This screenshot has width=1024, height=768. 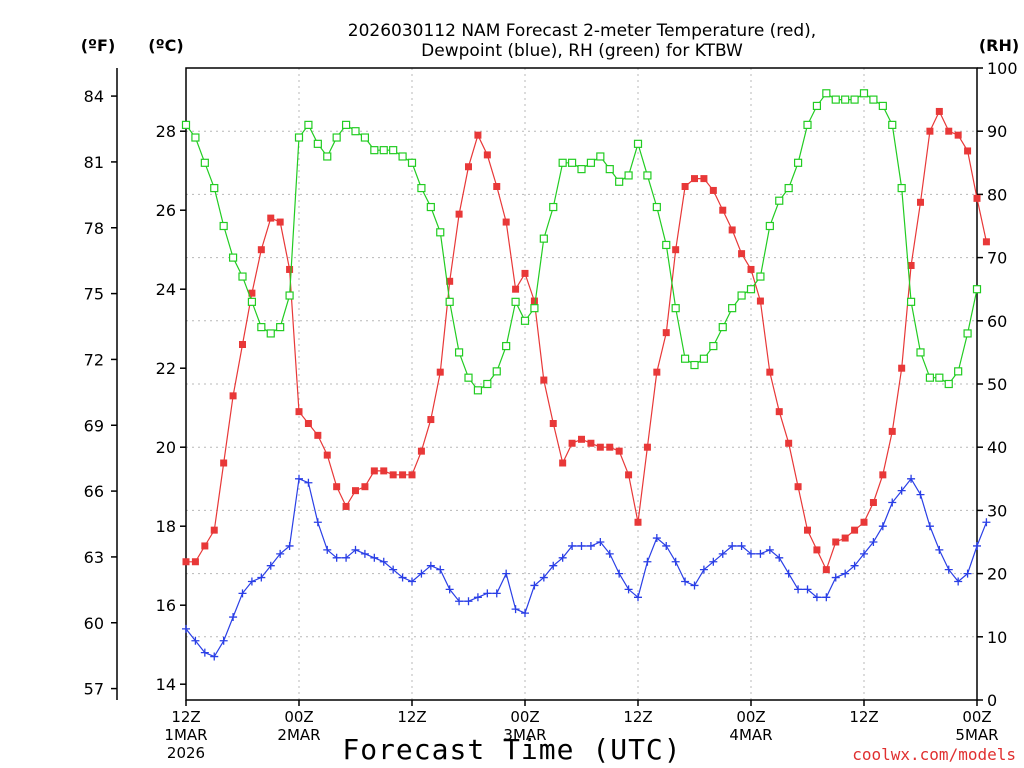 I want to click on x-tick-label: 2026, so click(x=186, y=753).